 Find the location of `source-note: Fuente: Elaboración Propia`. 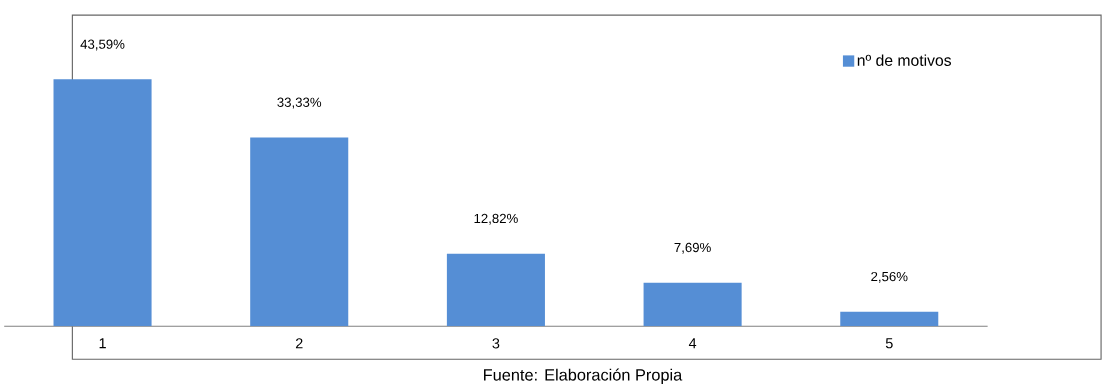

source-note: Fuente: Elaboración Propia is located at coordinates (583, 376).